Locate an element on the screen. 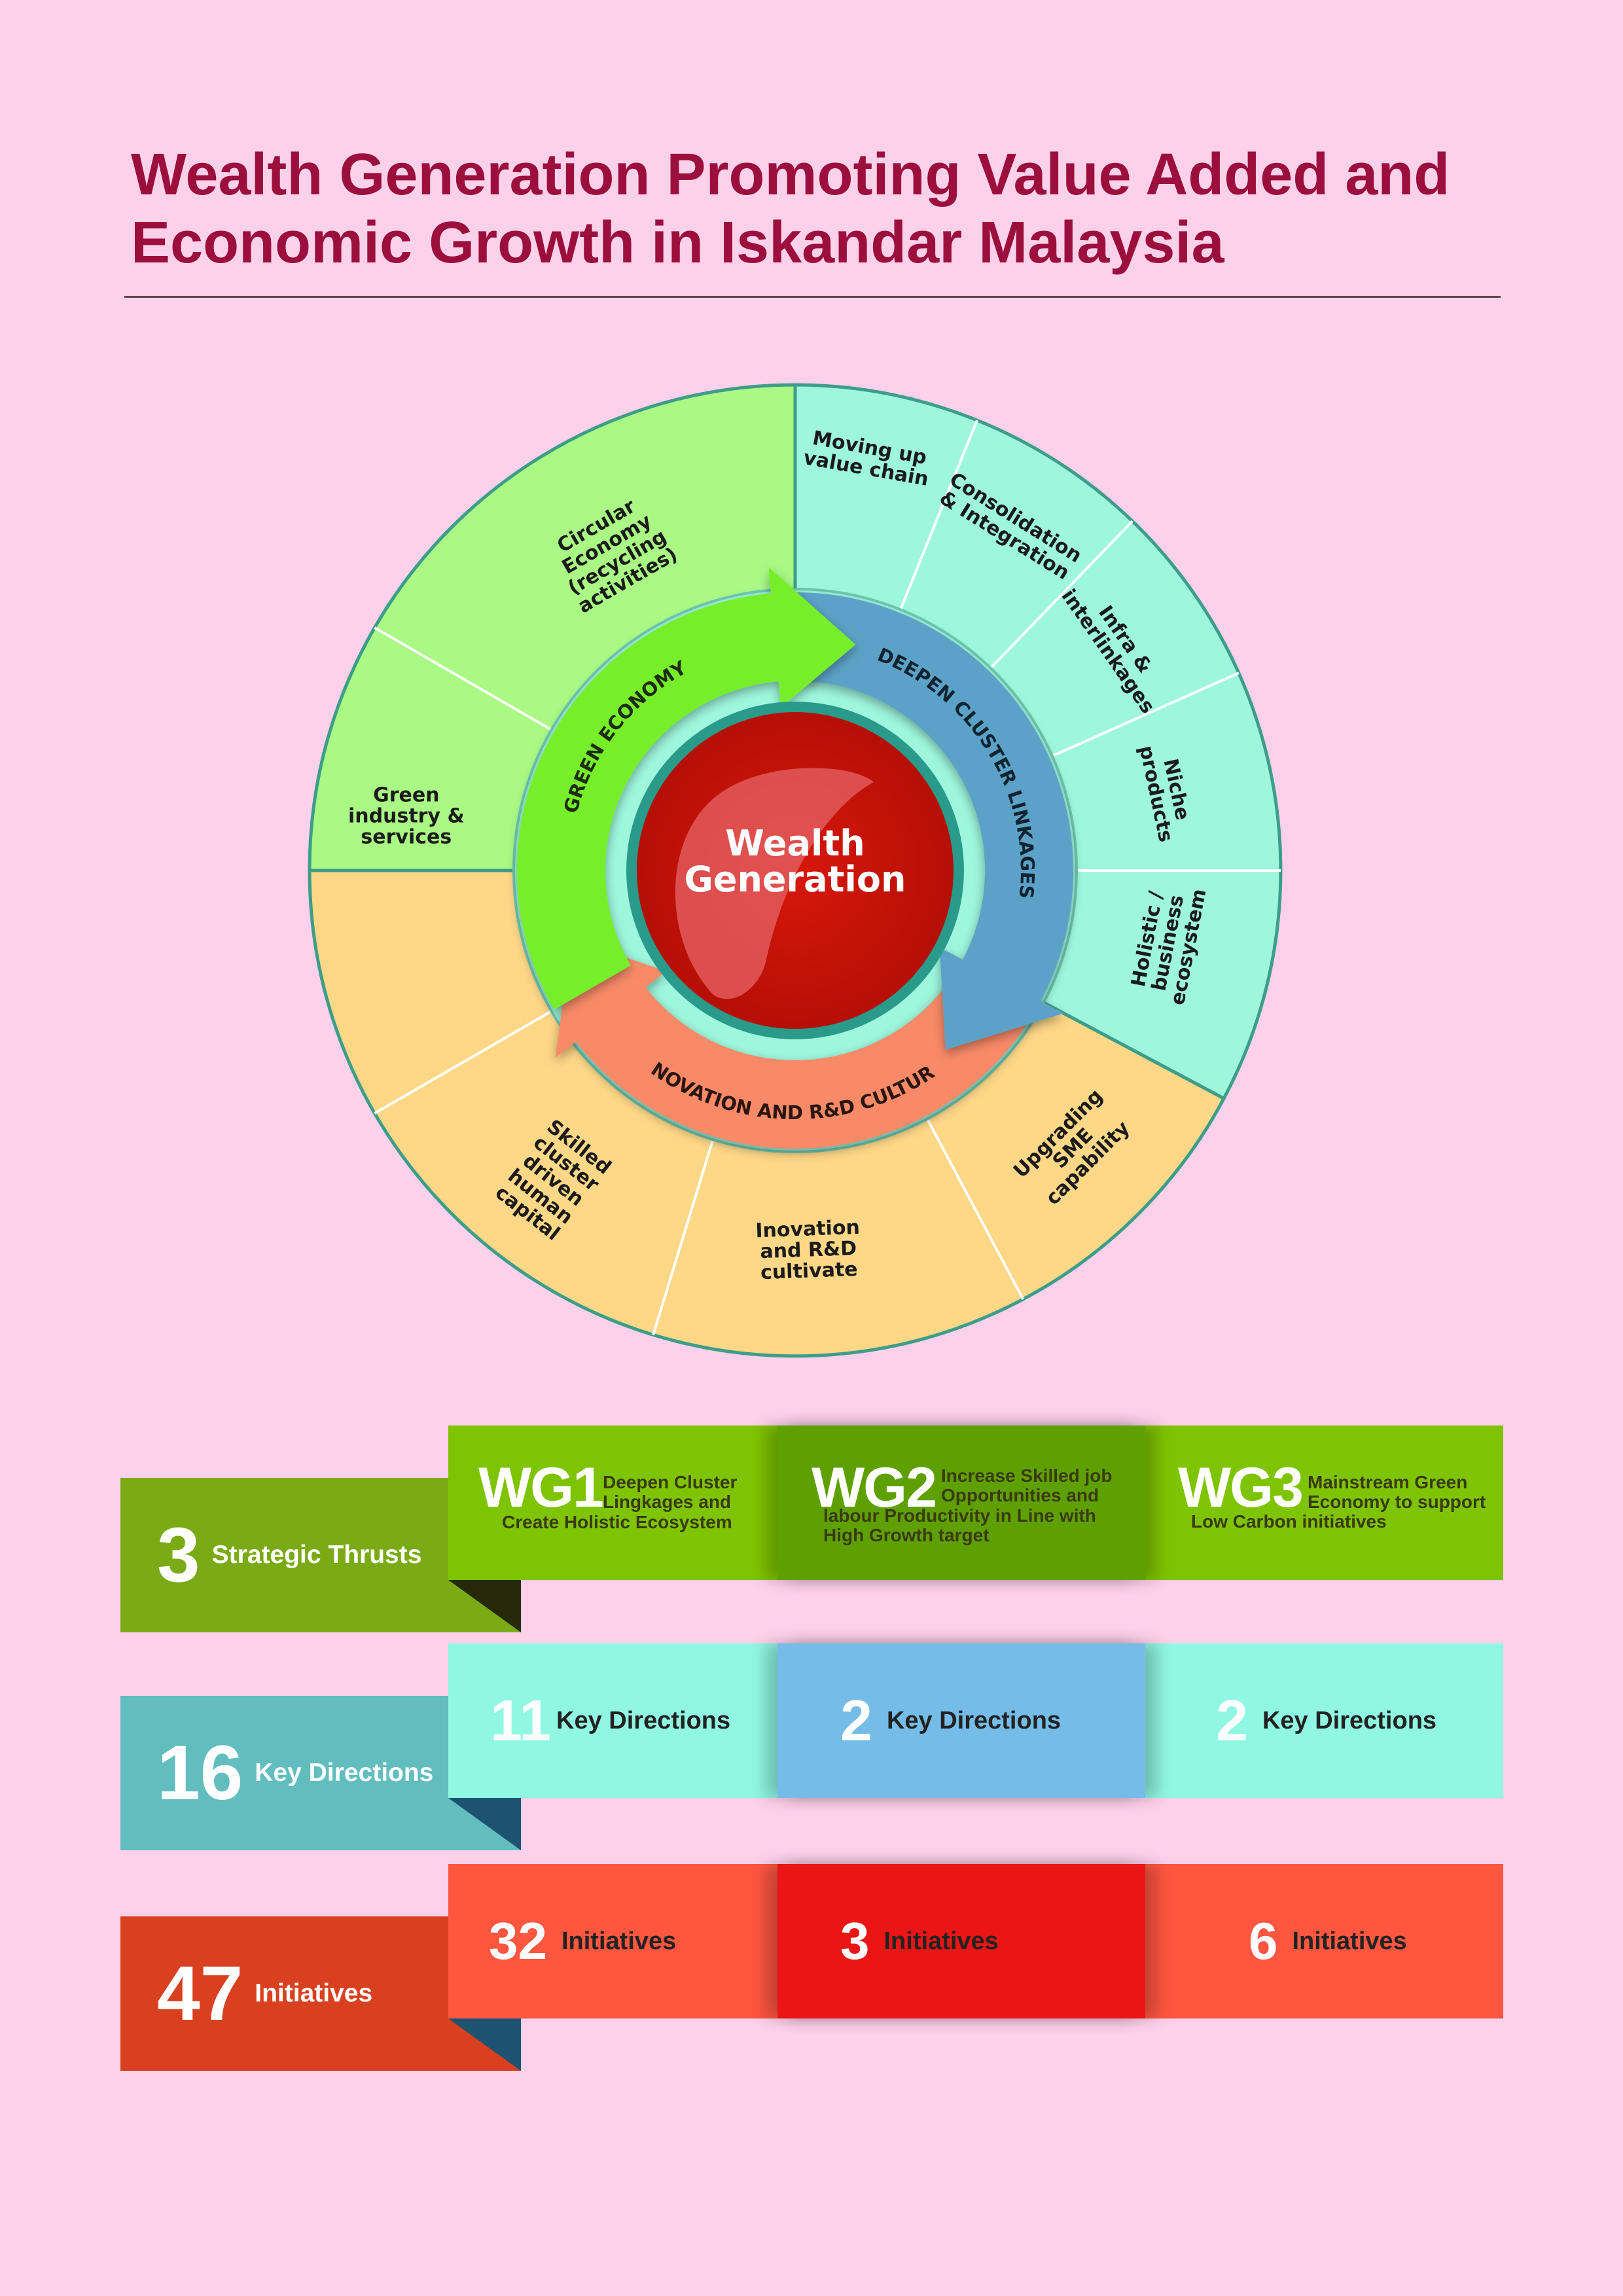 The height and width of the screenshot is (2296, 1623). wg2-desc-line-4: High Growth target is located at coordinates (906, 1535).